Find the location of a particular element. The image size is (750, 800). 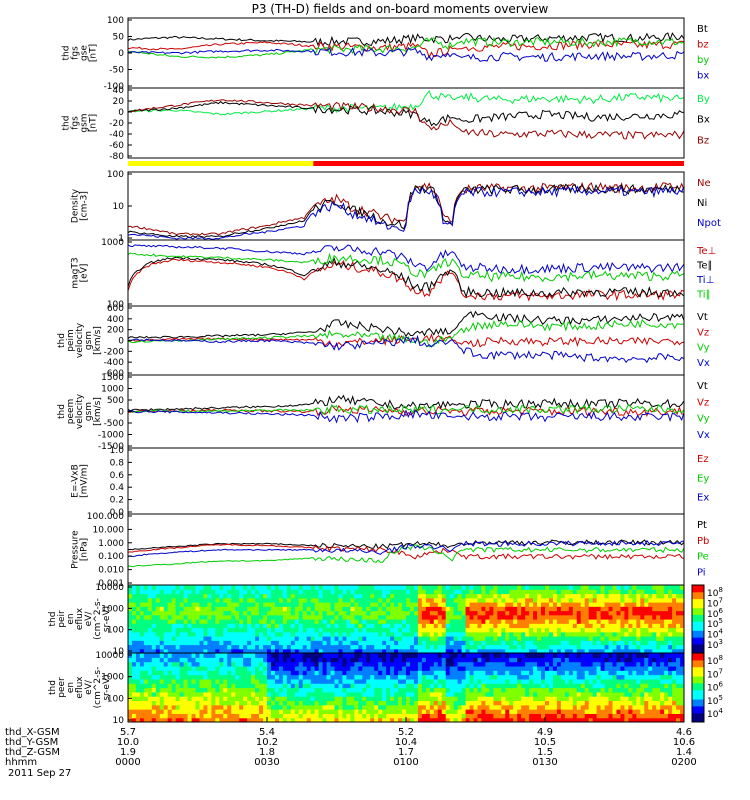

y-tick-label: 10 is located at coordinates (119, 652).